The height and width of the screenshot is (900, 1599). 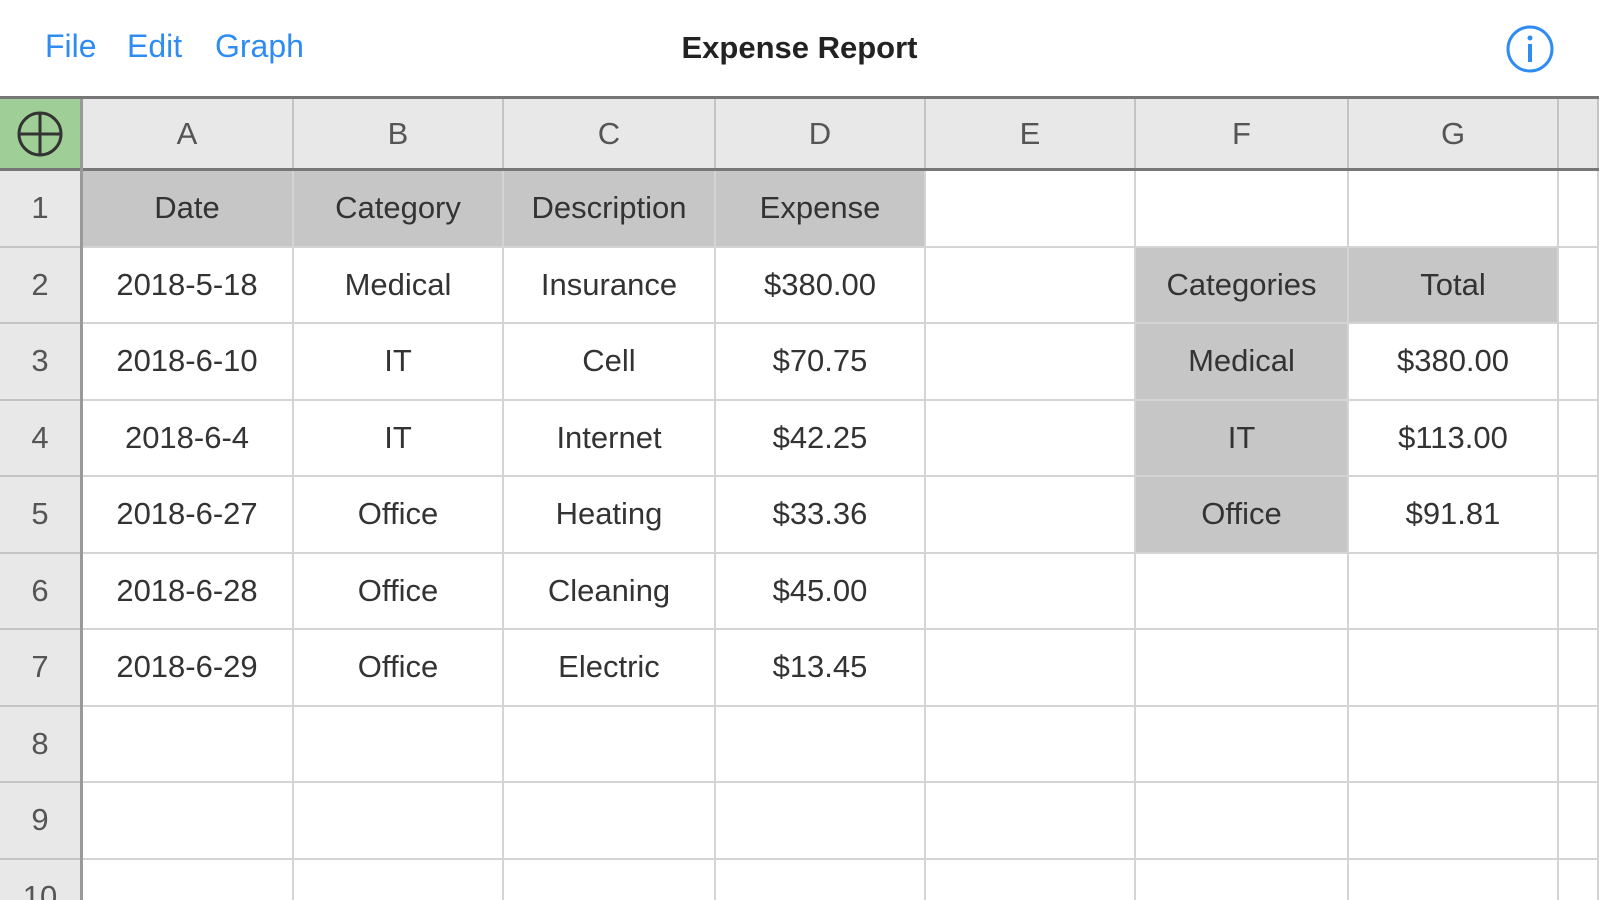 I want to click on row-header: 5, so click(x=41, y=515).